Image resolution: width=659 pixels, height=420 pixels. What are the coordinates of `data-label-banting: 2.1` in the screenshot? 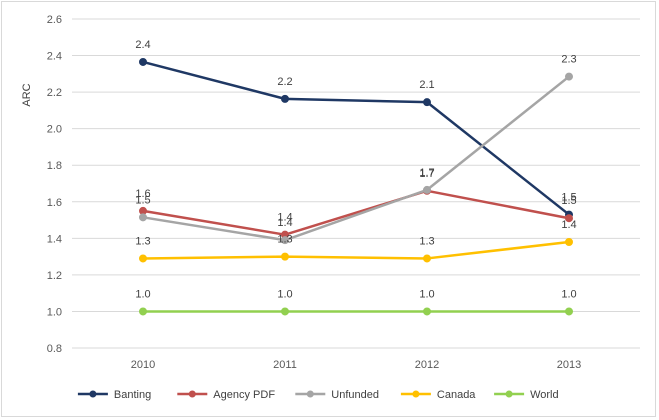 It's located at (426, 85).